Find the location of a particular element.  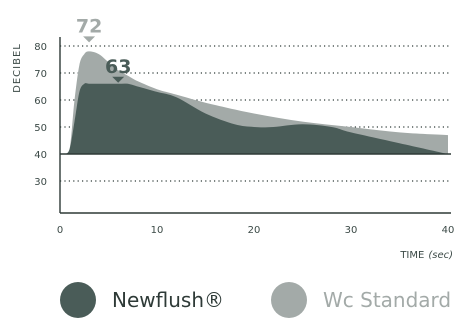

legend-label-newflush: Newflush® is located at coordinates (168, 300).